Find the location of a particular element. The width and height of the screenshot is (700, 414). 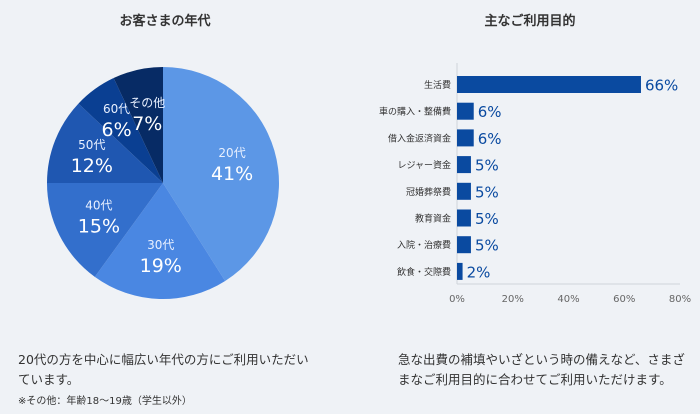

x-tick-label: 60% is located at coordinates (624, 299).